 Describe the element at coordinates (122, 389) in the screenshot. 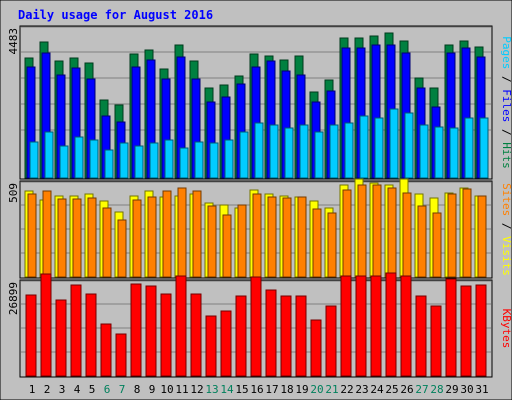

I see `x-tick-label: 7` at that location.